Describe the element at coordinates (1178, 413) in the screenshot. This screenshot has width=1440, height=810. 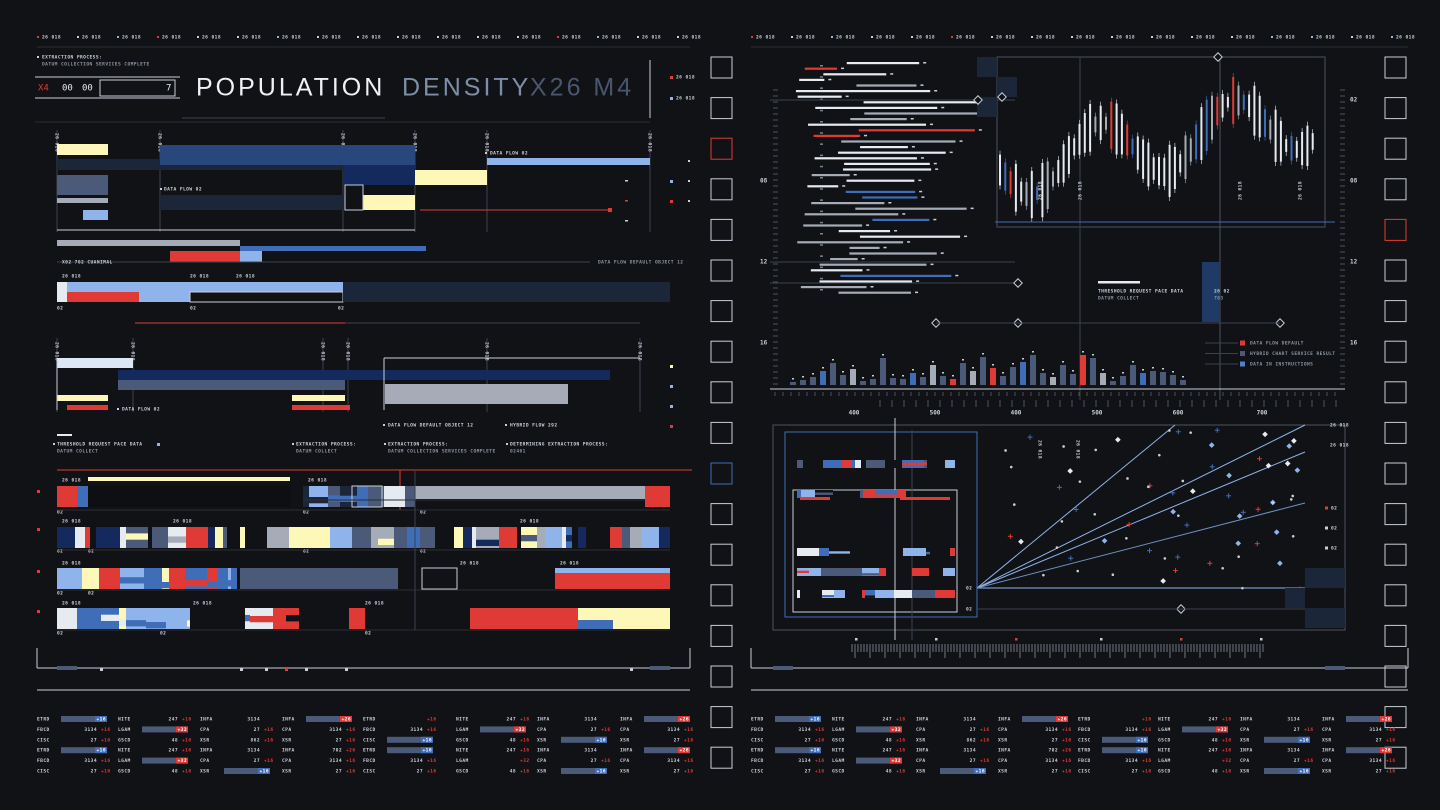
I see `x-axis-label: 600` at that location.